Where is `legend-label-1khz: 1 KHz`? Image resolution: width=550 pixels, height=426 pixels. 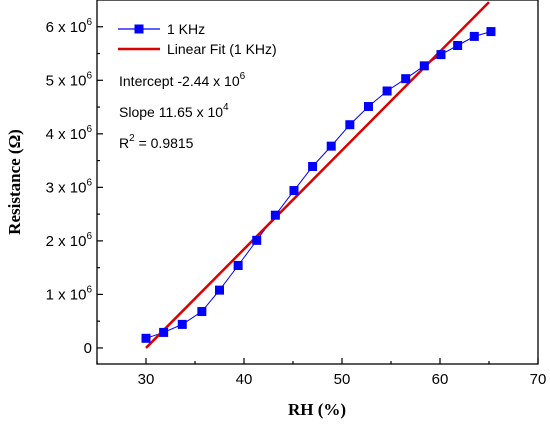
legend-label-1khz: 1 KHz is located at coordinates (186, 29).